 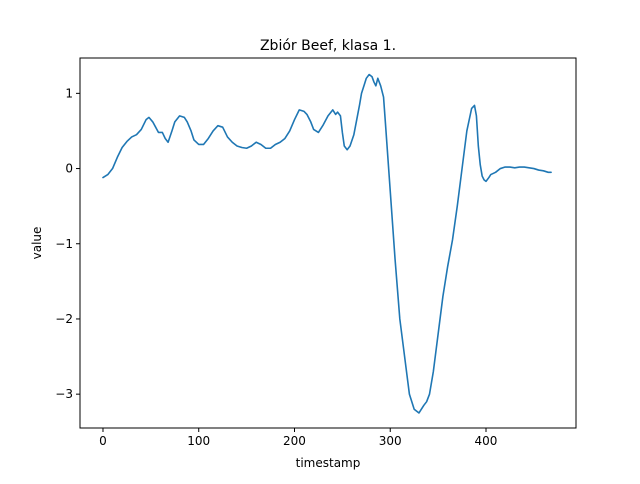 What do you see at coordinates (69, 93) in the screenshot?
I see `y-tick-label: 1` at bounding box center [69, 93].